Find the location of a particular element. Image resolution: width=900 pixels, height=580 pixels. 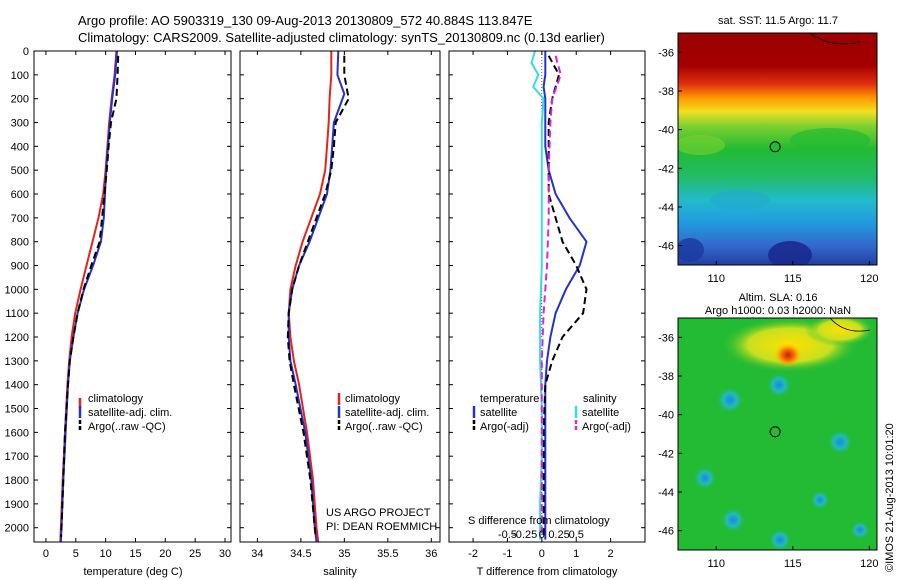

depth-tick-label: 200 is located at coordinates (20, 100).